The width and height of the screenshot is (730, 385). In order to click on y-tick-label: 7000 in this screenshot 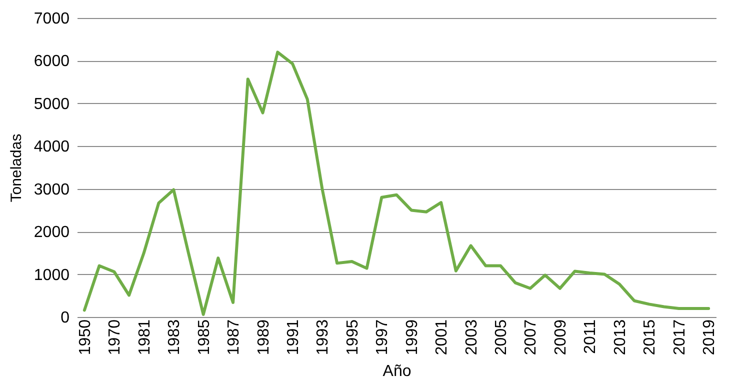, I will do `click(52, 19)`.